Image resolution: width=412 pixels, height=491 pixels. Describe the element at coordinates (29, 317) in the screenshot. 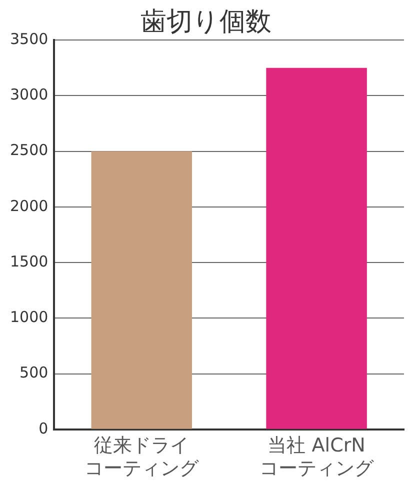

I see `y-tick-label: 1000` at that location.